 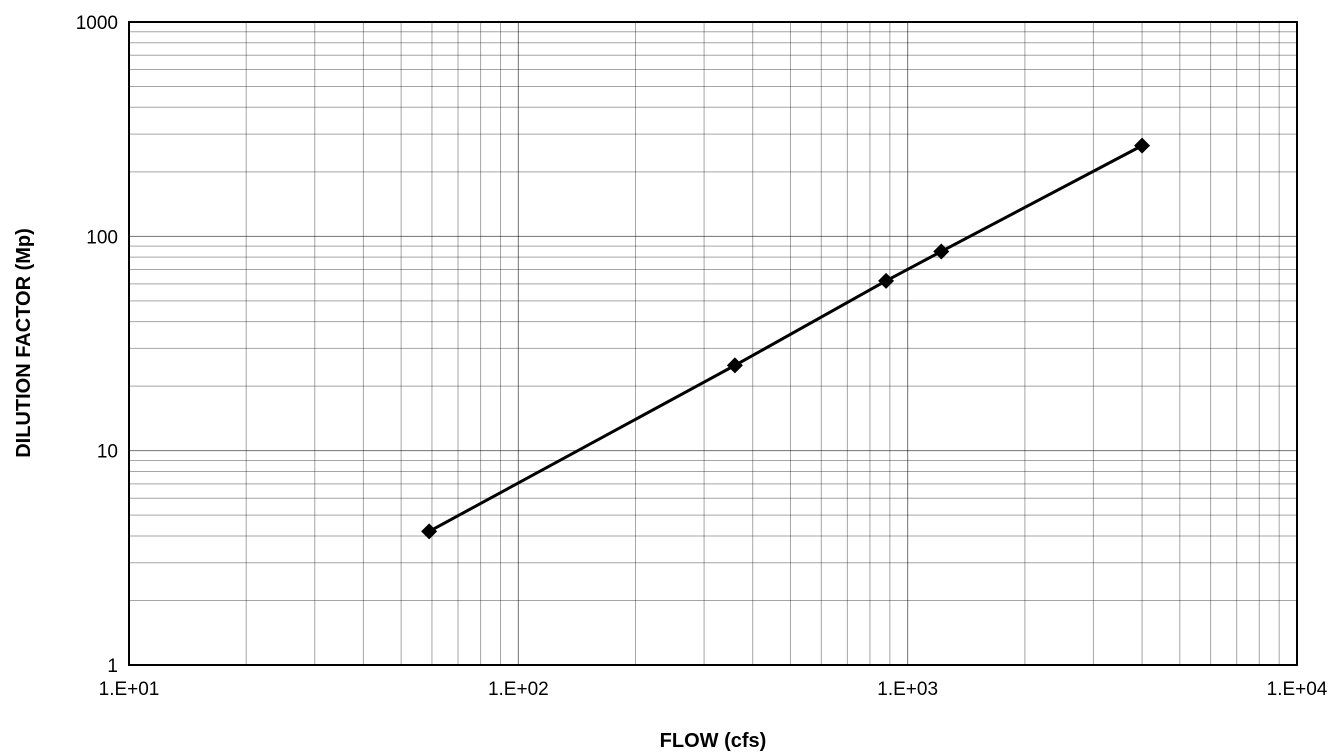 I want to click on y-tick-label: 10, so click(x=107, y=452).